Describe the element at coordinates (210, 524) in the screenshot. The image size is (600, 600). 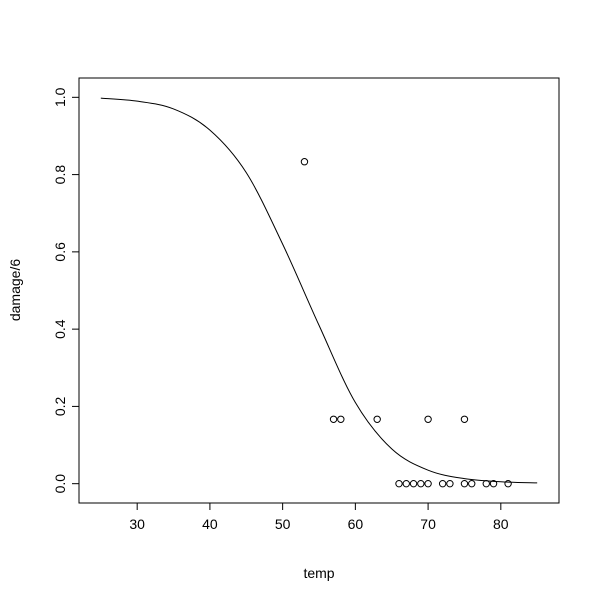
I see `x-tick-label: 40` at that location.